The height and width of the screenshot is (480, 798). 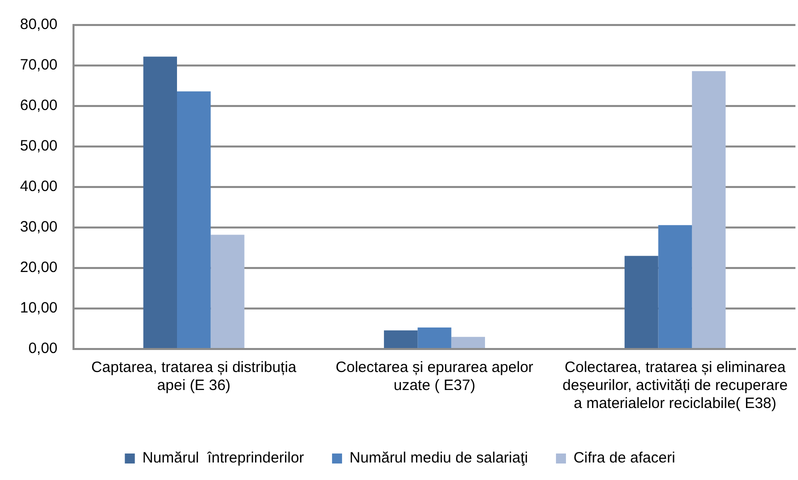 I want to click on y-tick-label: 10,00, so click(x=39, y=308).